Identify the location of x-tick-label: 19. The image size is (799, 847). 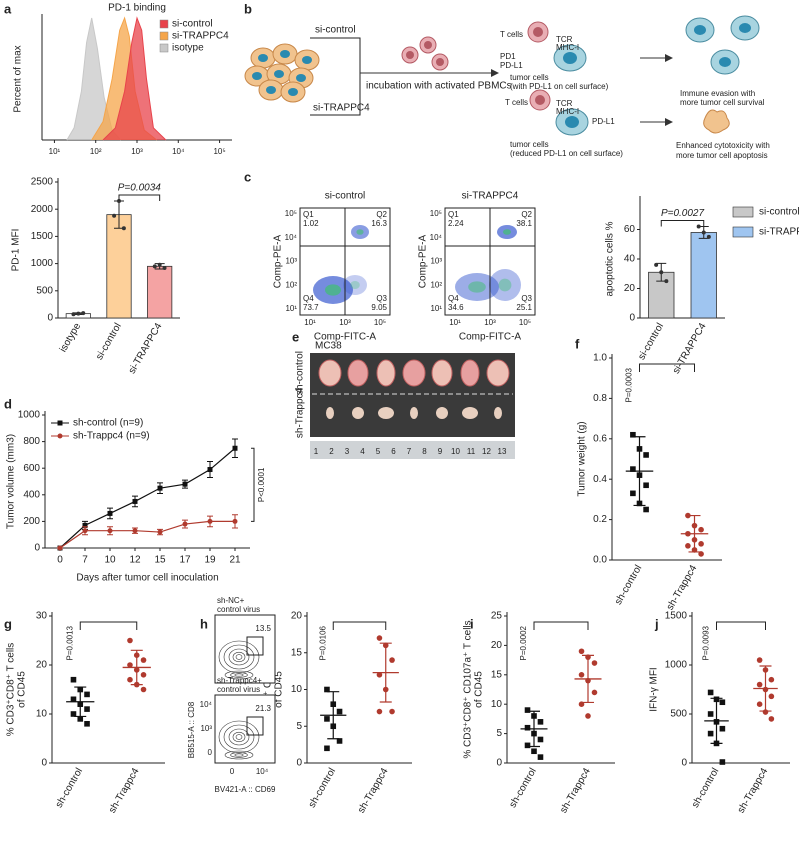
(210, 560).